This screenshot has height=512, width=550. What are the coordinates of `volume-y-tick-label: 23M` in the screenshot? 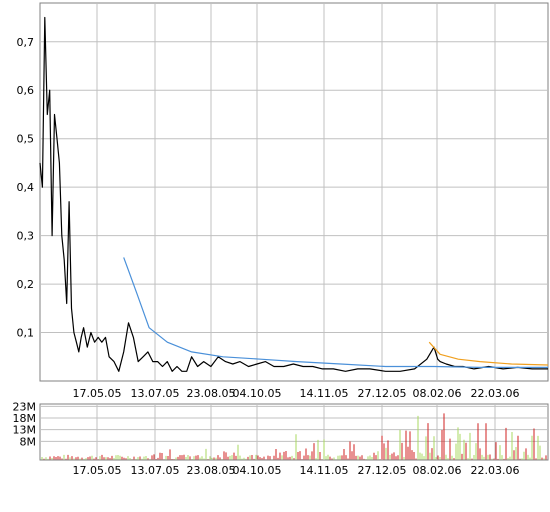 It's located at (25, 406).